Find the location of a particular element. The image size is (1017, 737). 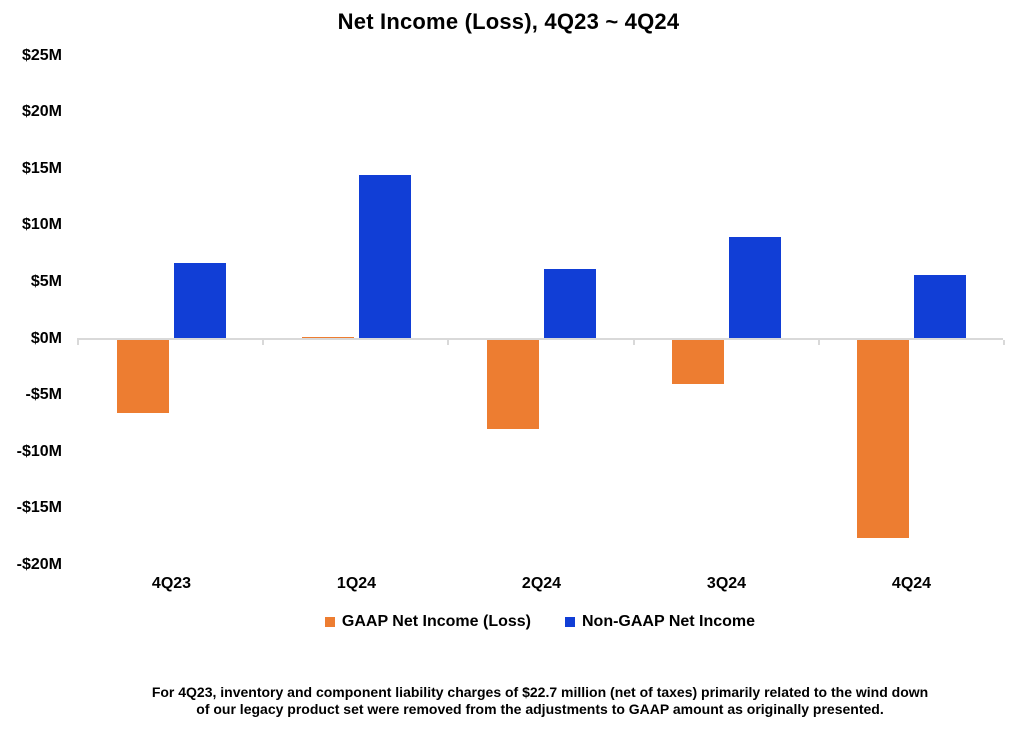

x-tick-label: 4Q24 is located at coordinates (911, 583).